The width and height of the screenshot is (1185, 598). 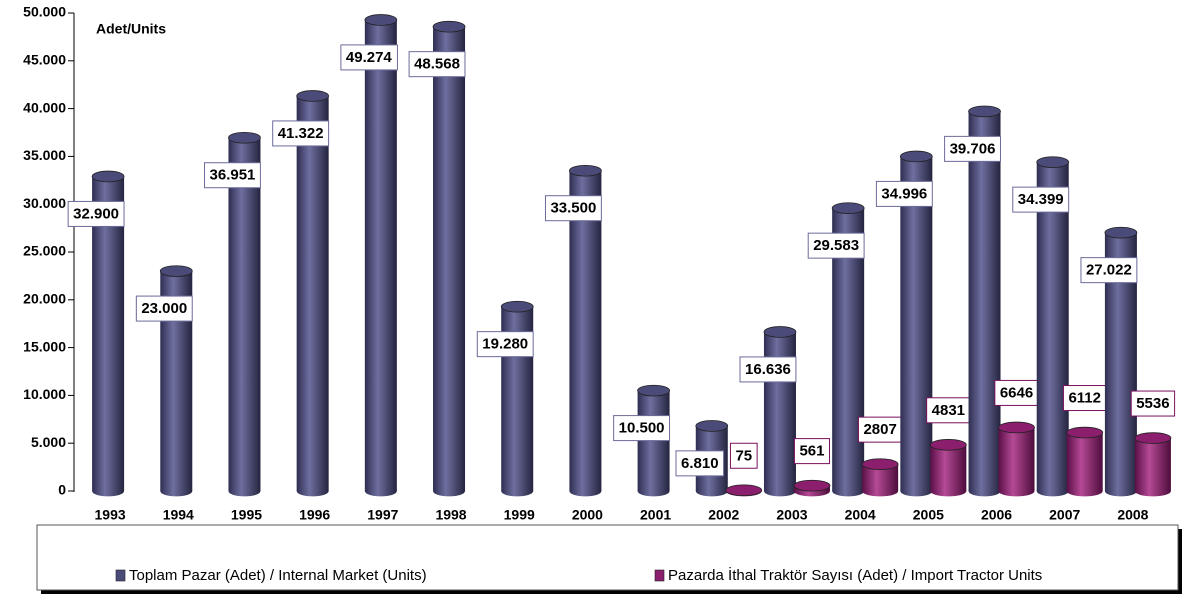 What do you see at coordinates (573, 208) in the screenshot?
I see `data-label: 33.500` at bounding box center [573, 208].